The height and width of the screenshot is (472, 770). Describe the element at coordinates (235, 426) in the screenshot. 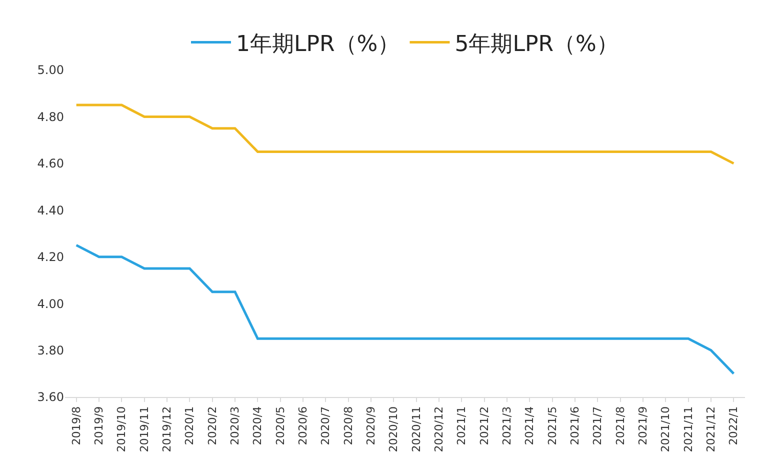

I see `x-tick-label: 2020/3` at that location.